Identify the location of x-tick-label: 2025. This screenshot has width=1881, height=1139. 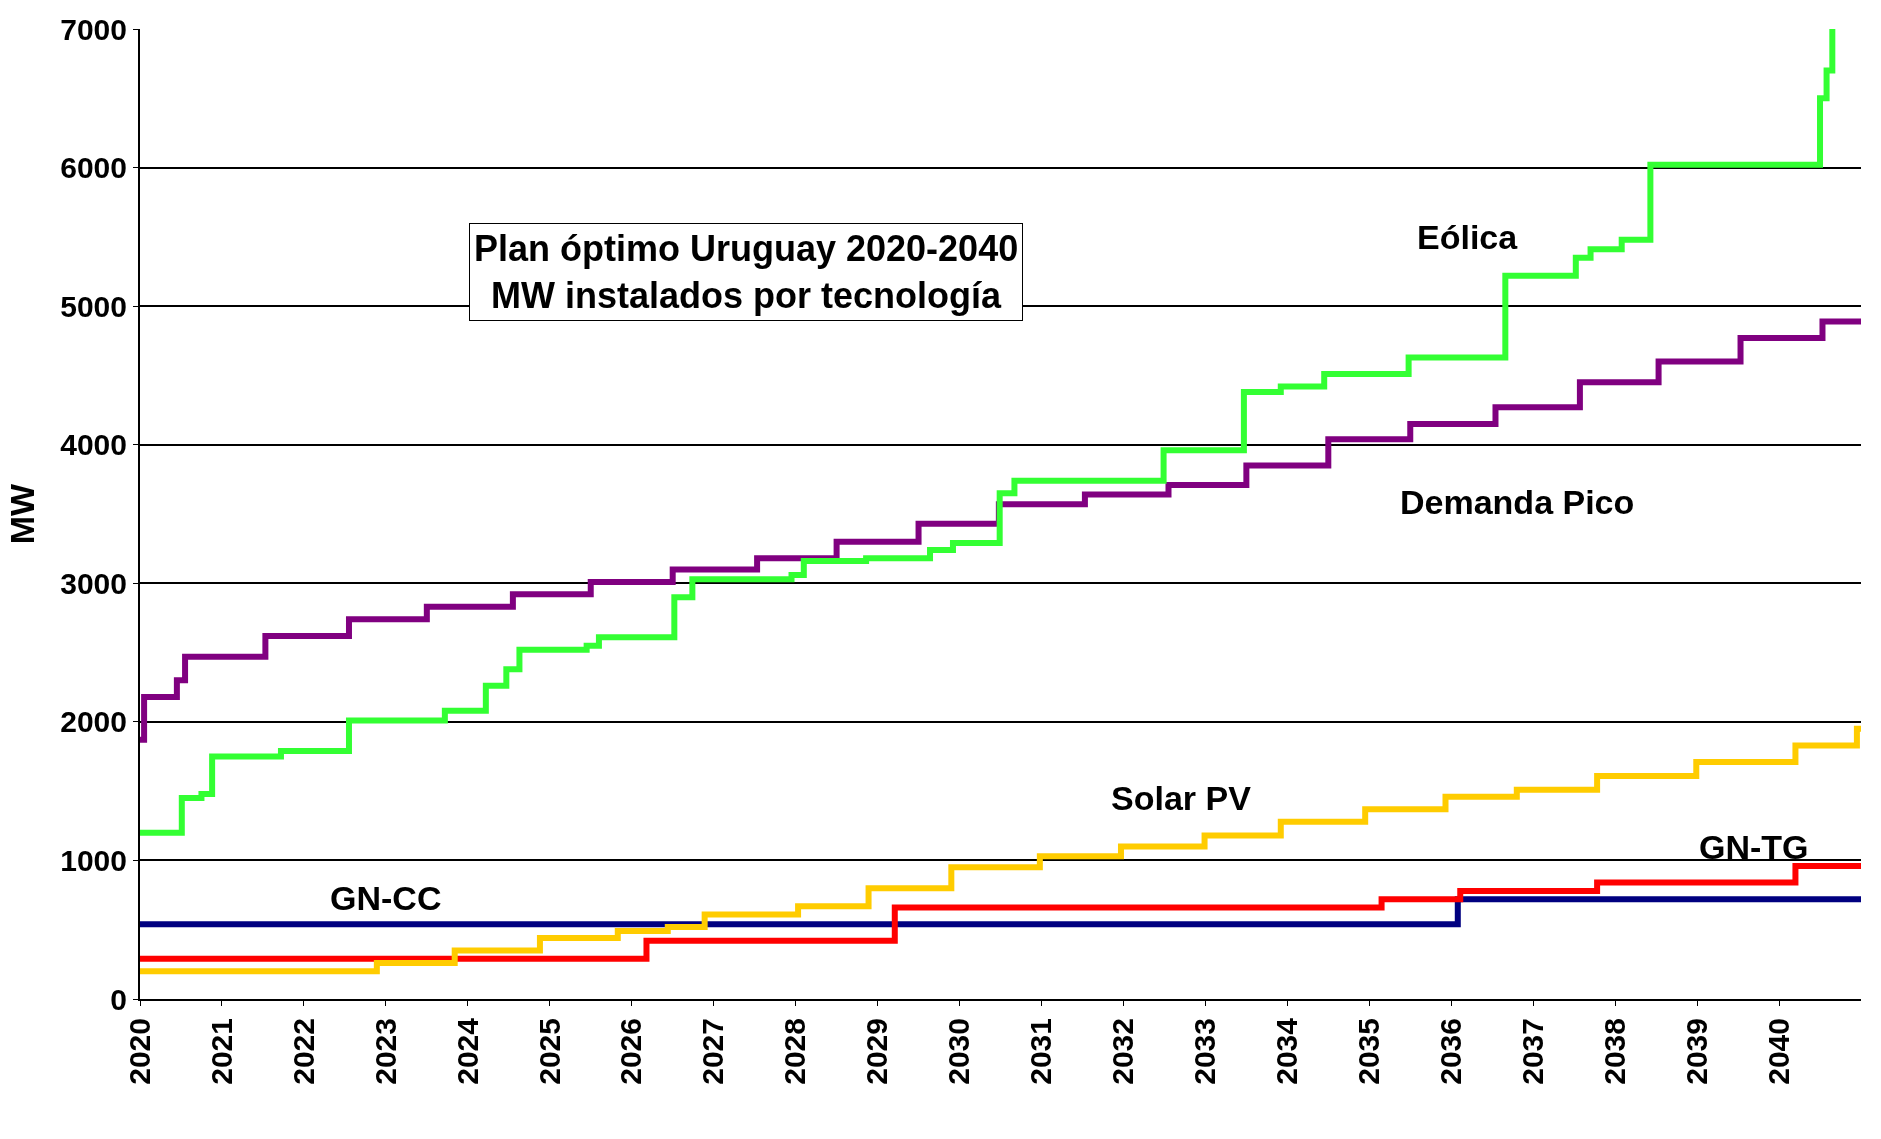
(549, 1051).